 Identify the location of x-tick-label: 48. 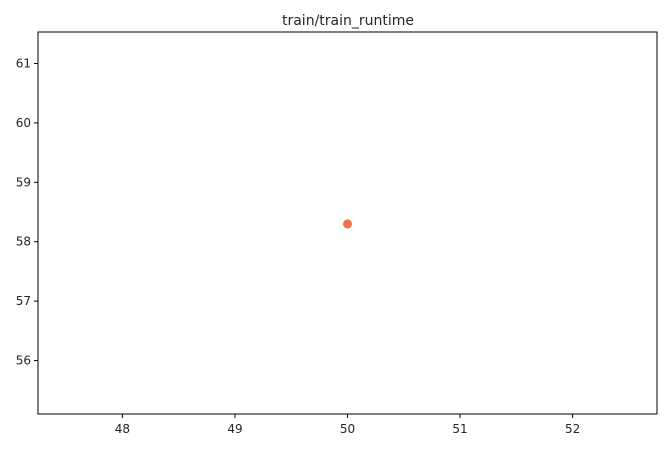
(122, 429).